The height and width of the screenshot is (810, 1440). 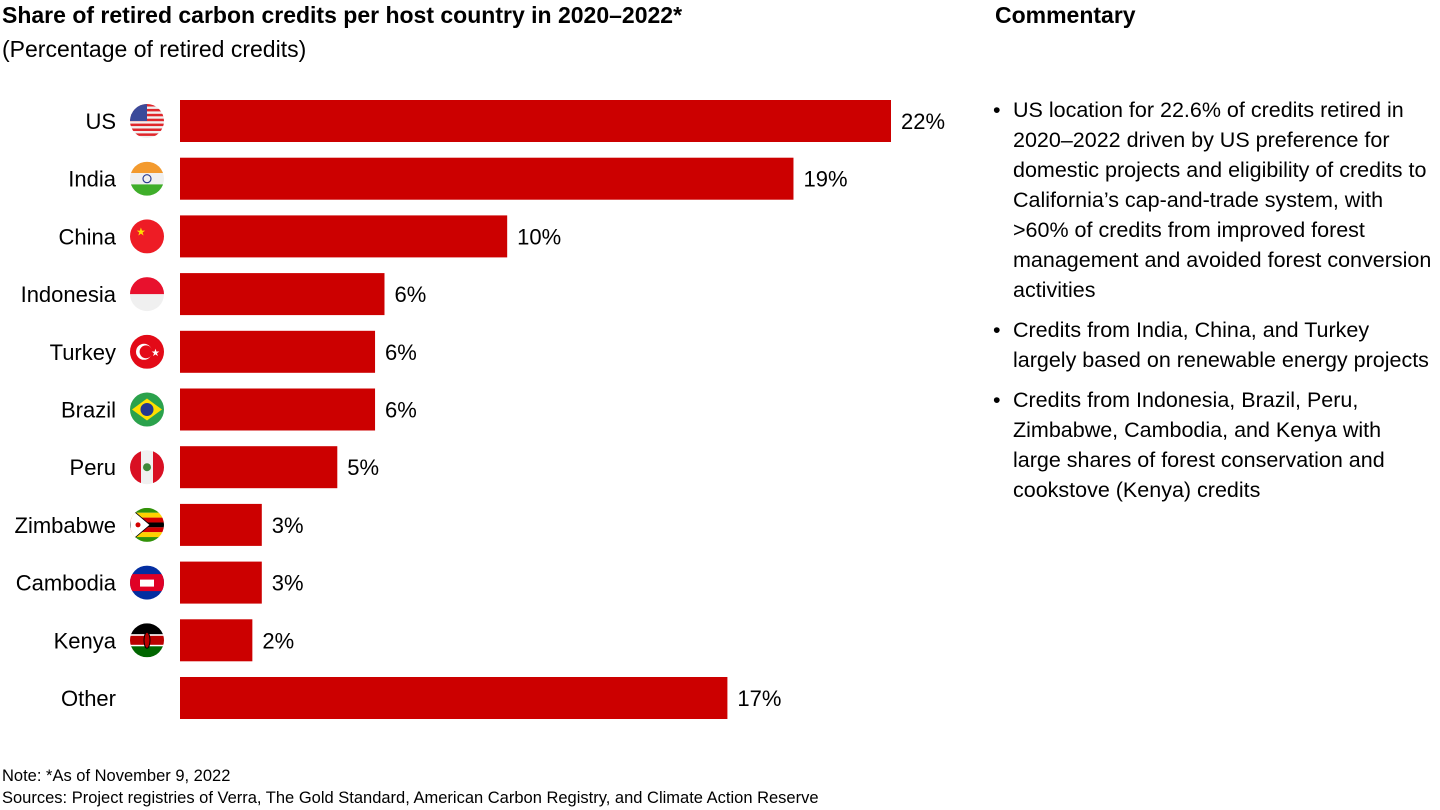 What do you see at coordinates (147, 582) in the screenshot?
I see `cambodia-flag-icon` at bounding box center [147, 582].